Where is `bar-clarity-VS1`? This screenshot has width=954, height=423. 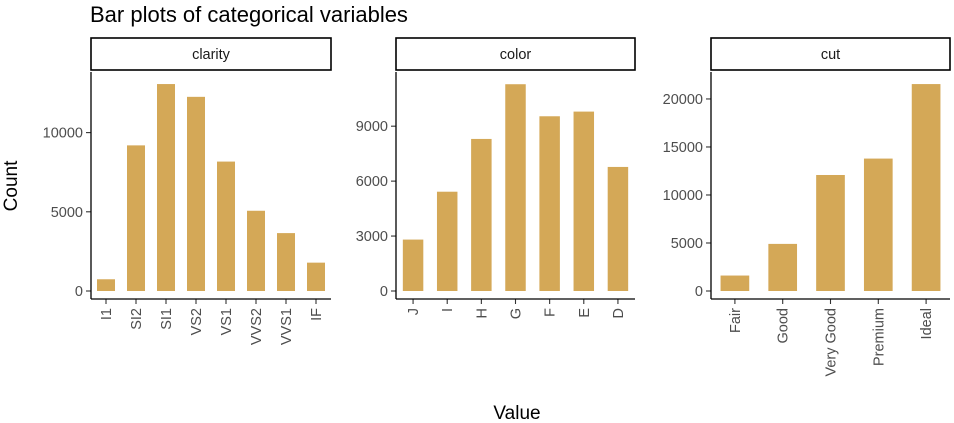
bar-clarity-VS1 is located at coordinates (226, 226).